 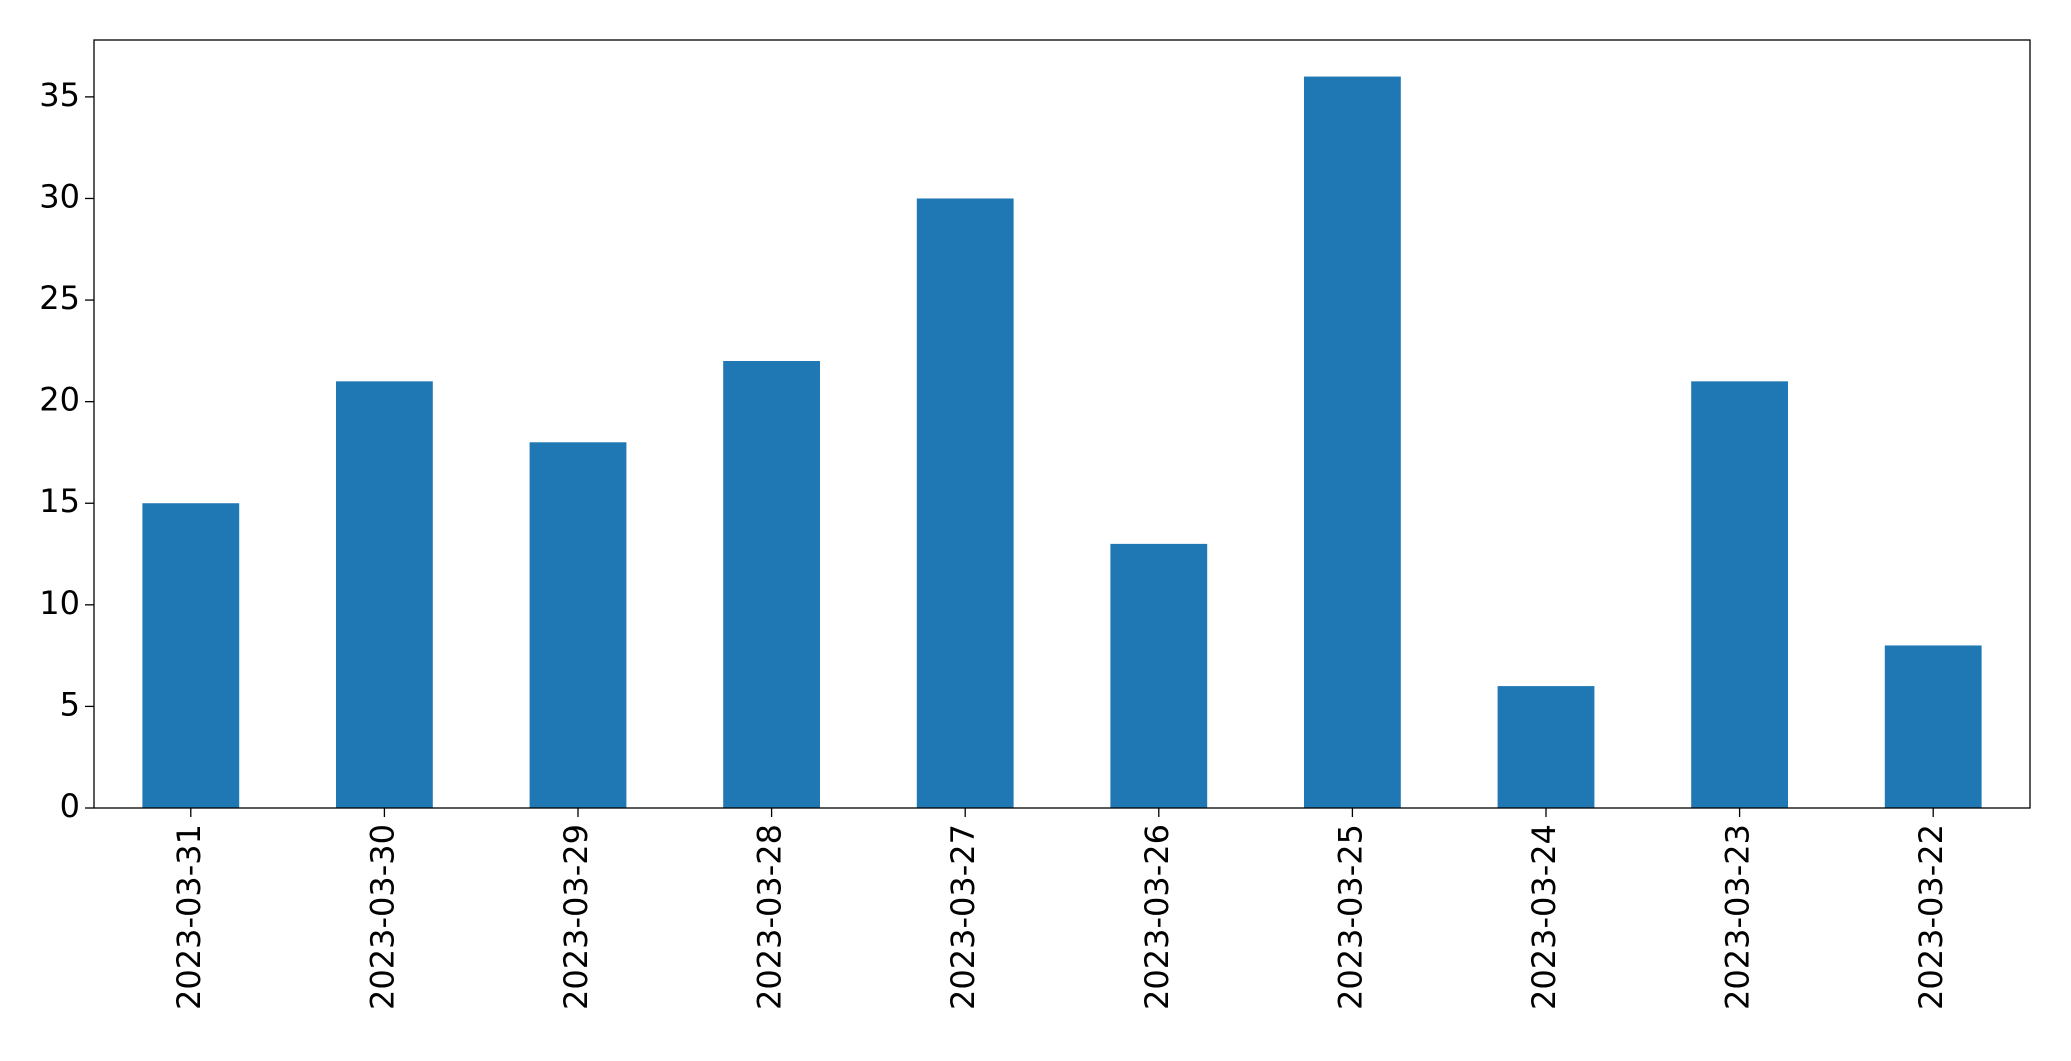 What do you see at coordinates (1738, 917) in the screenshot?
I see `x-tick-label: 2023-03-23` at bounding box center [1738, 917].